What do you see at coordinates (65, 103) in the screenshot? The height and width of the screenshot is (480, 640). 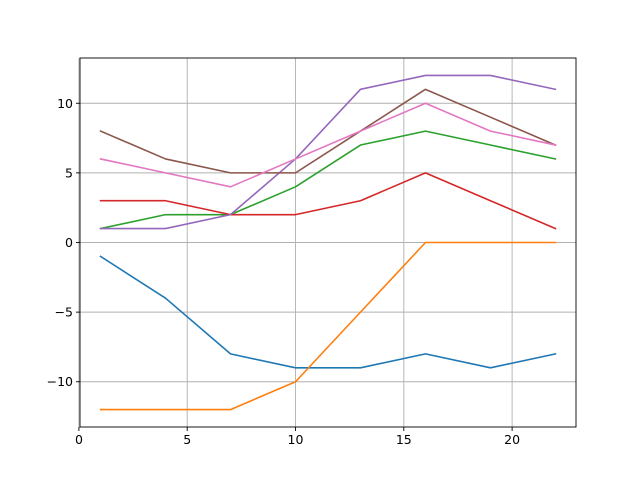 I see `y-tick-label: 10` at bounding box center [65, 103].